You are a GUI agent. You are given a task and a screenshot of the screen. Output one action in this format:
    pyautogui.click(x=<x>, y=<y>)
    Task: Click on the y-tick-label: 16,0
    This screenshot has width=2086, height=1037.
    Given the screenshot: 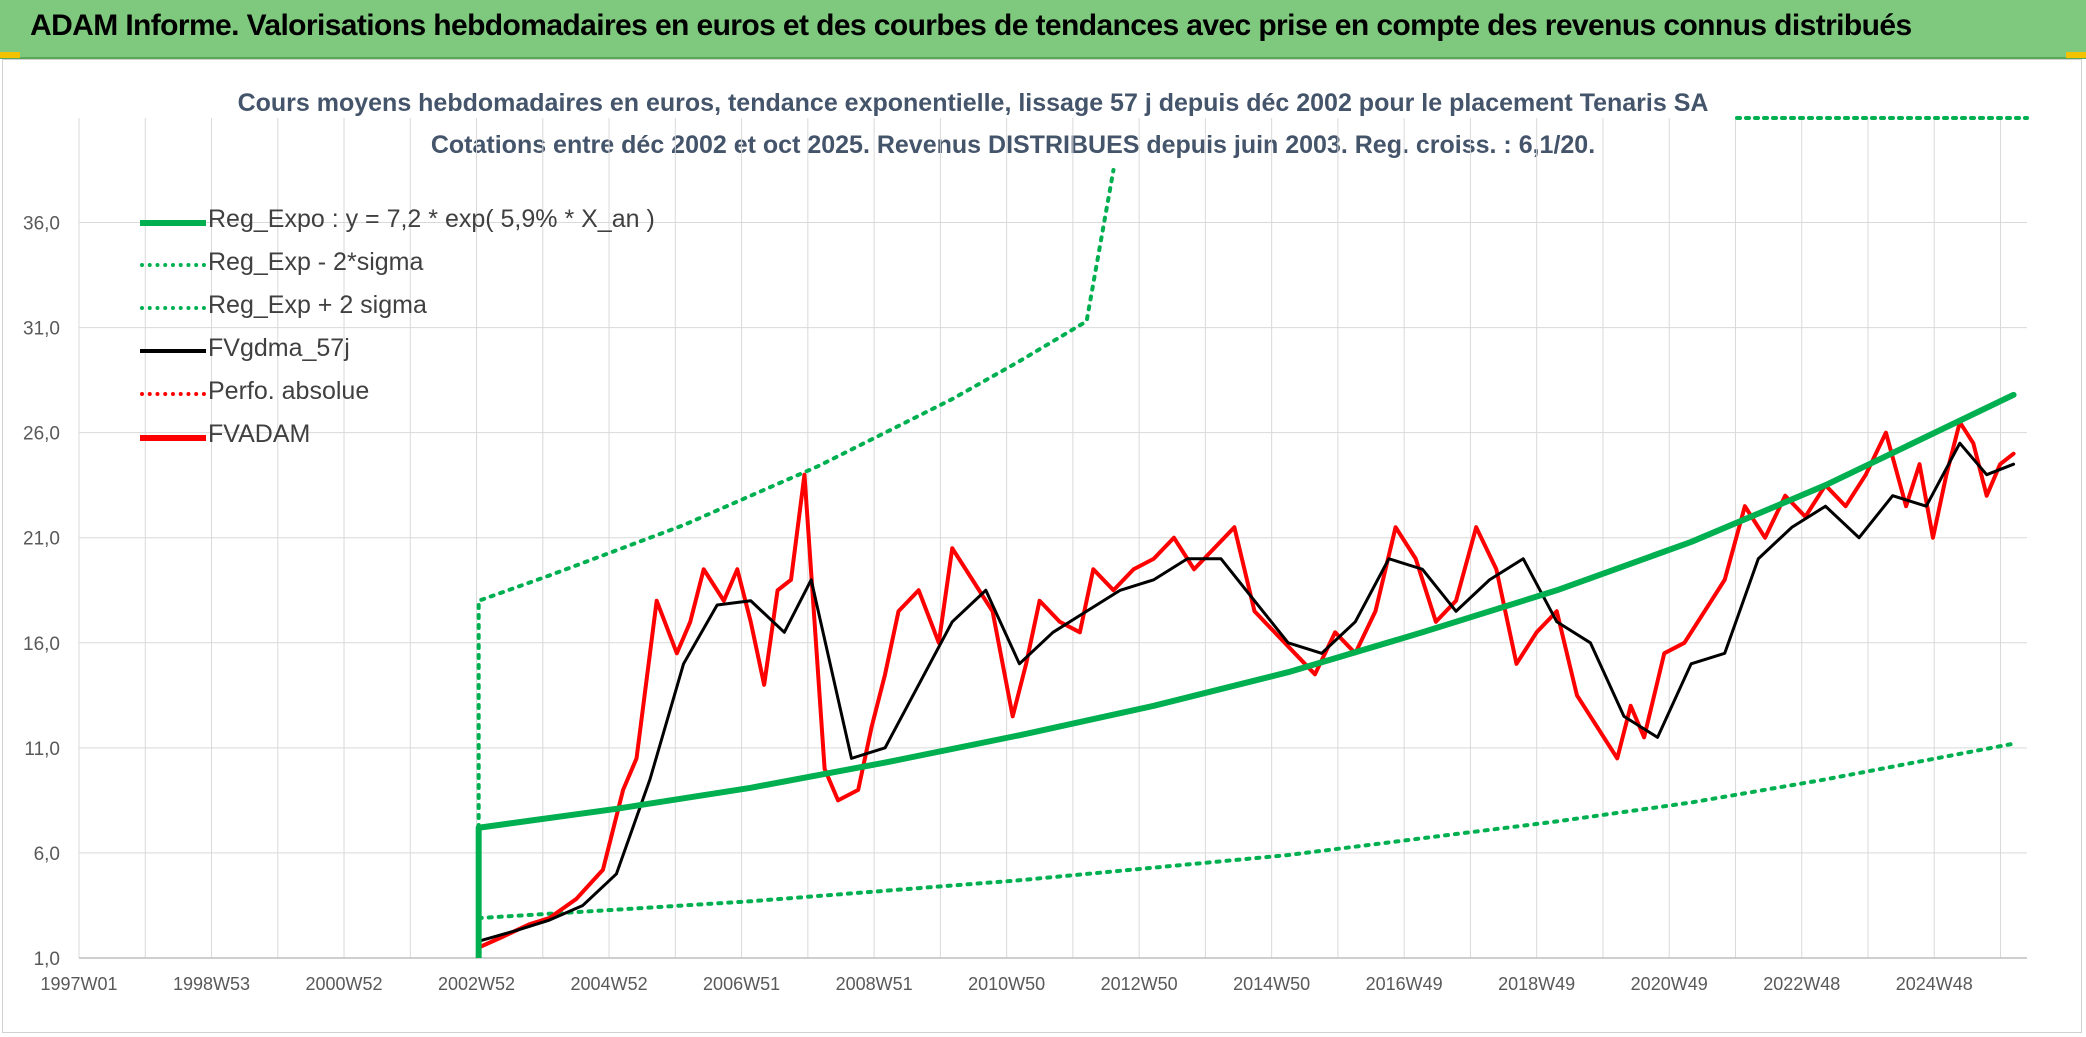 What is the action you would take?
    pyautogui.click(x=41, y=644)
    